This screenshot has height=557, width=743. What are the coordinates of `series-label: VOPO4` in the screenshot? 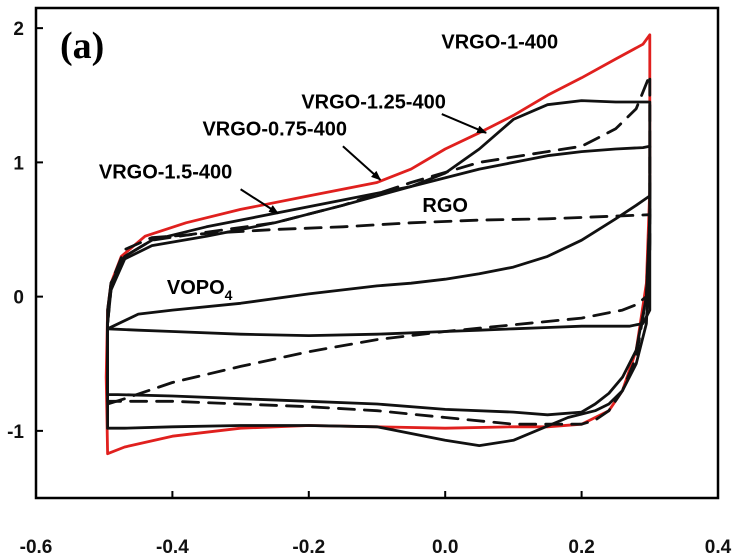 It's located at (200, 290).